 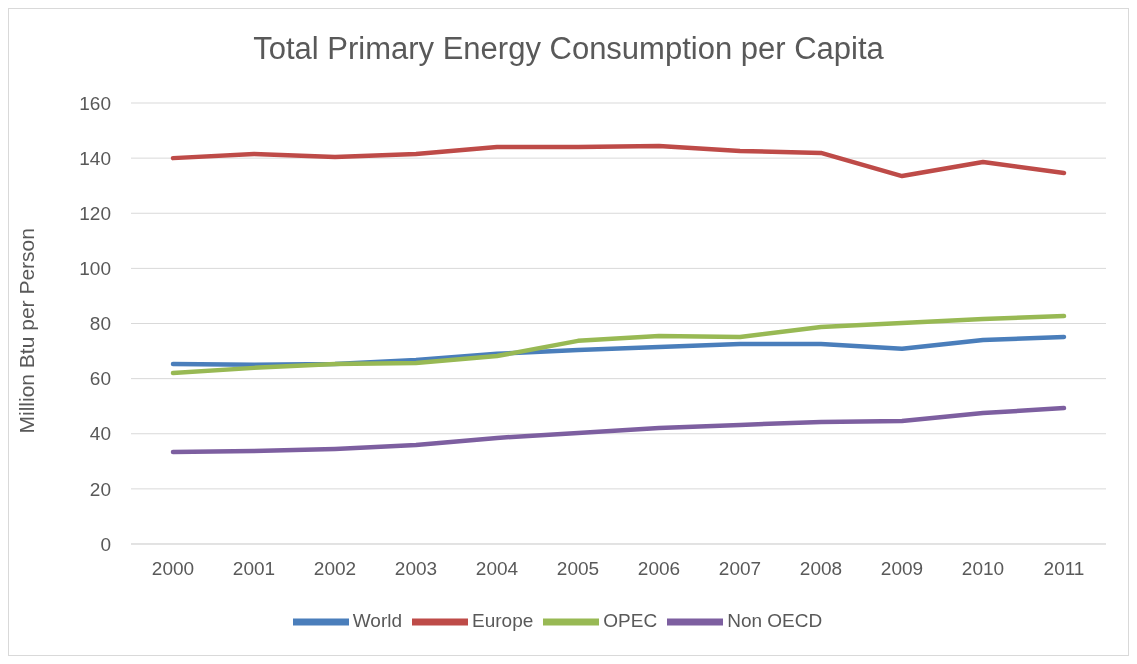 I want to click on y-tick-label: 60, so click(x=100, y=379).